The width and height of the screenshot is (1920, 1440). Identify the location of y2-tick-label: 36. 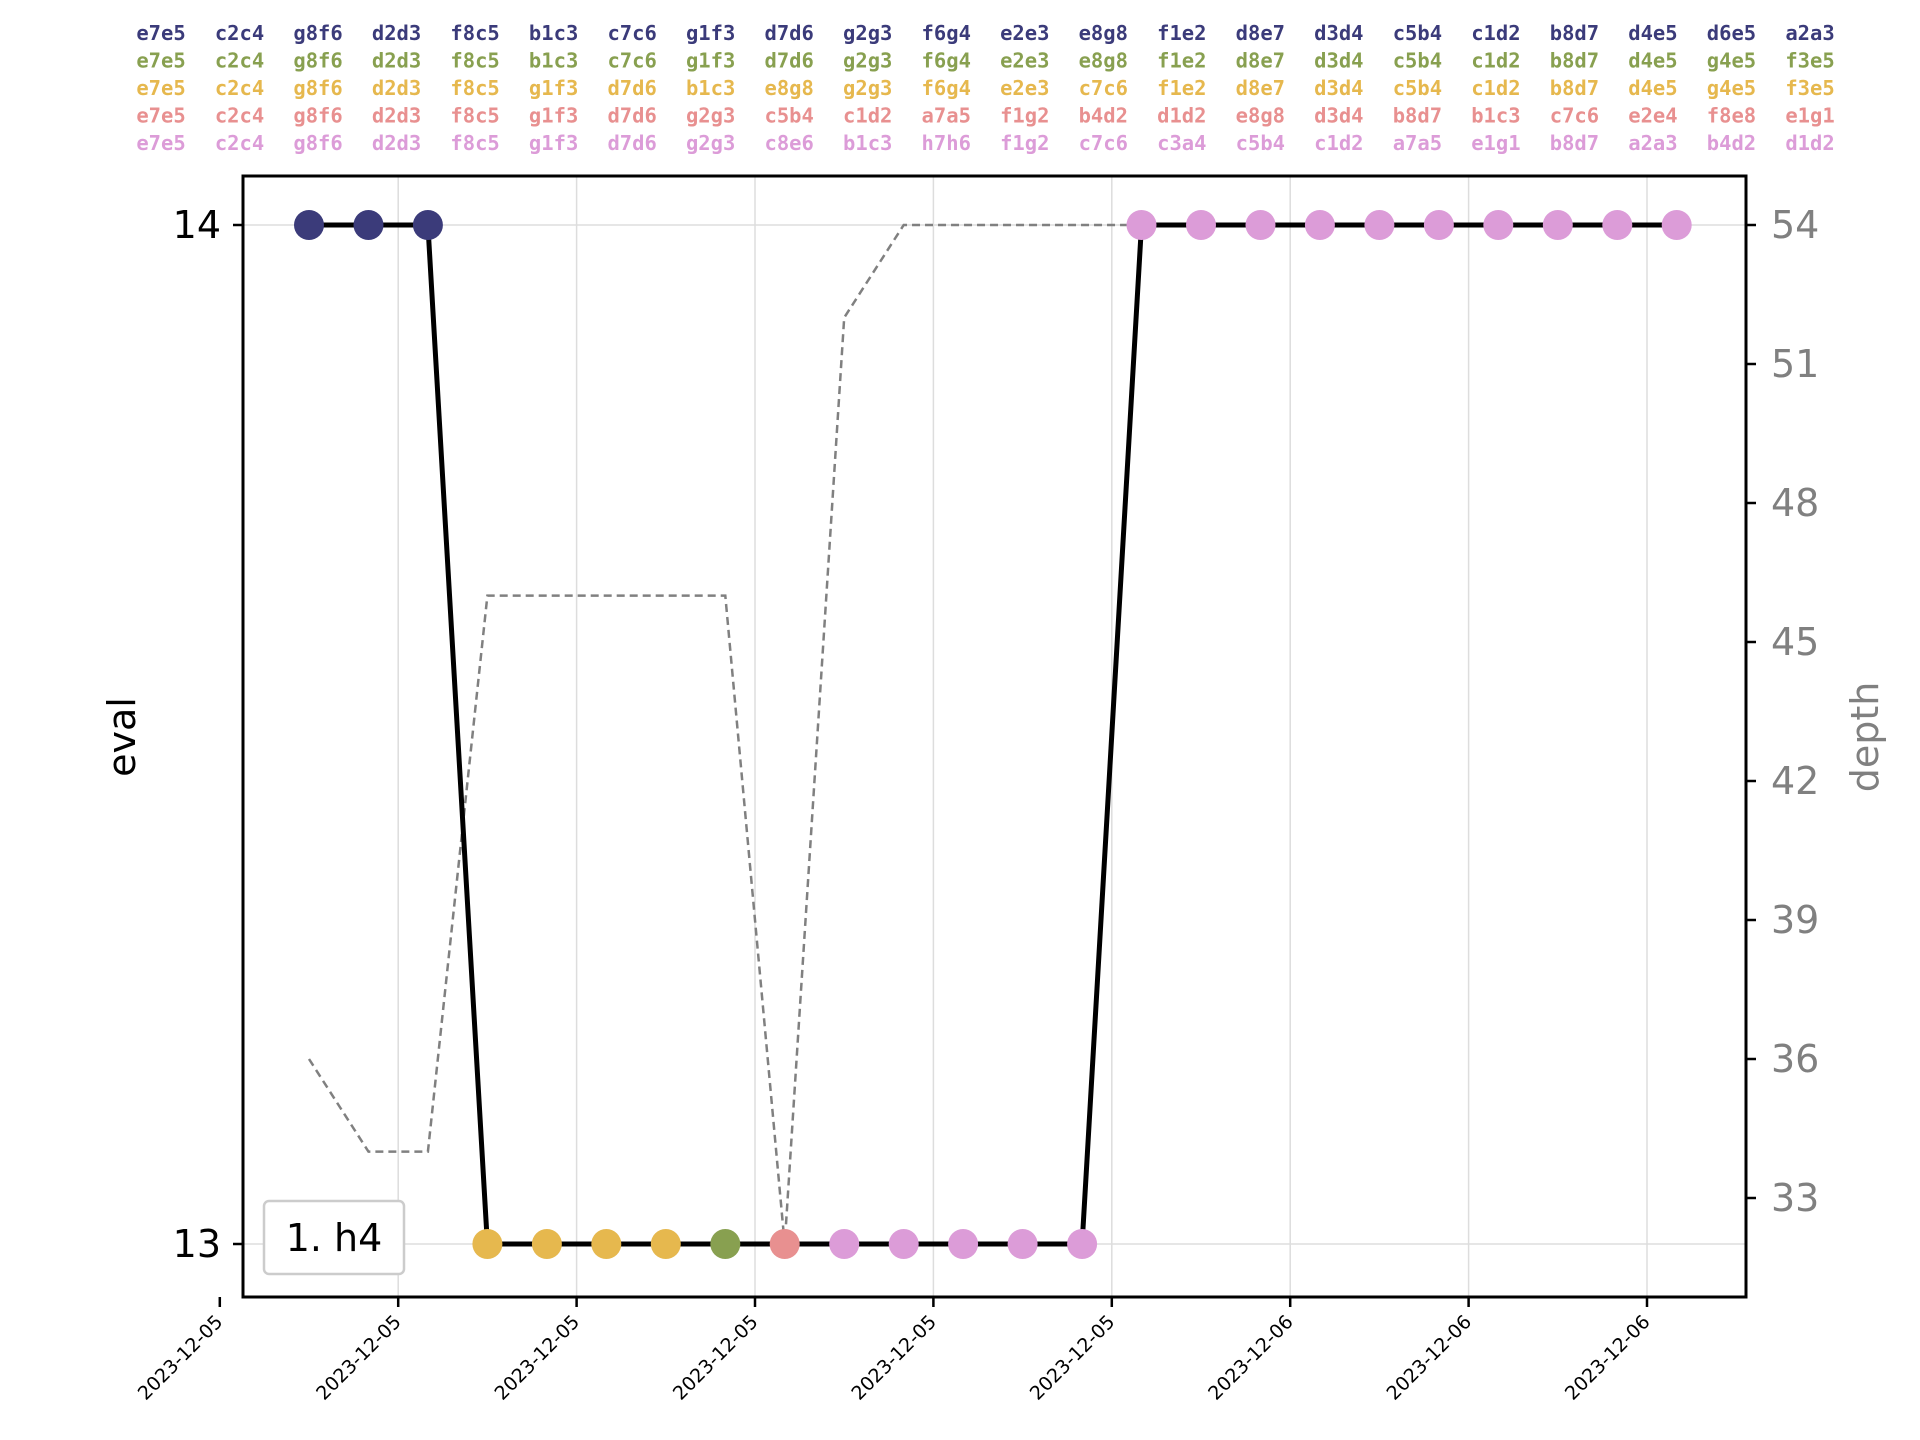
(1795, 1059).